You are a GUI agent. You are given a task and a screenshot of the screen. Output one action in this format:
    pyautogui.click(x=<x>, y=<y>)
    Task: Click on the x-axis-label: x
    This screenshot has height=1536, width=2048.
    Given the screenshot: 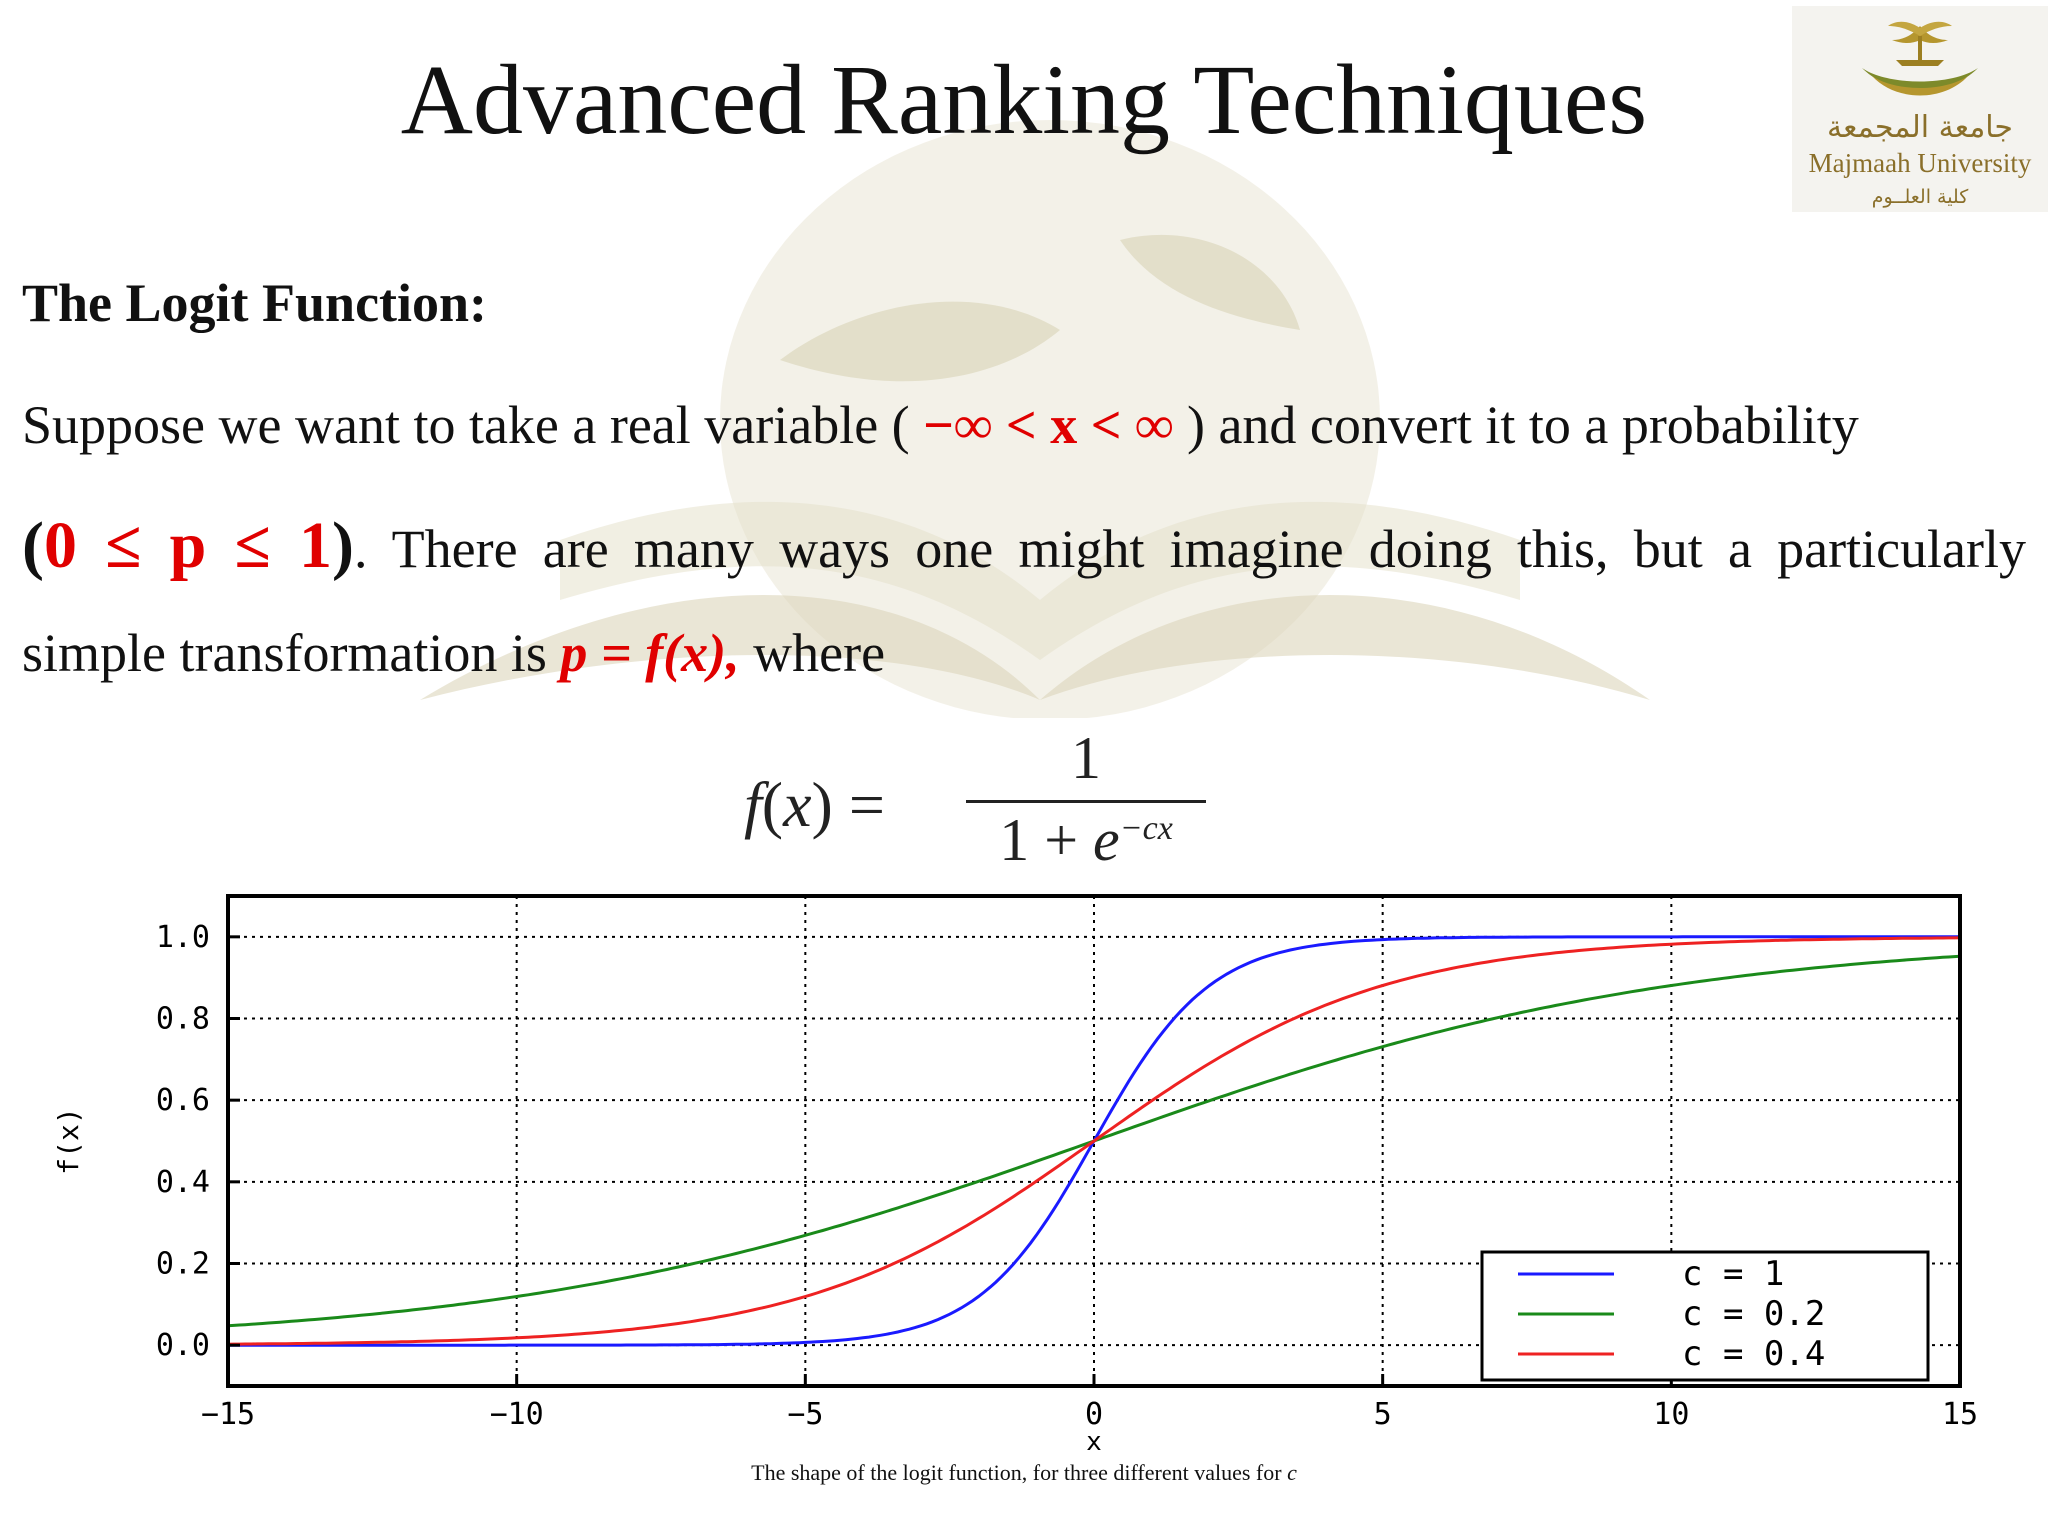 What is the action you would take?
    pyautogui.click(x=1094, y=1442)
    